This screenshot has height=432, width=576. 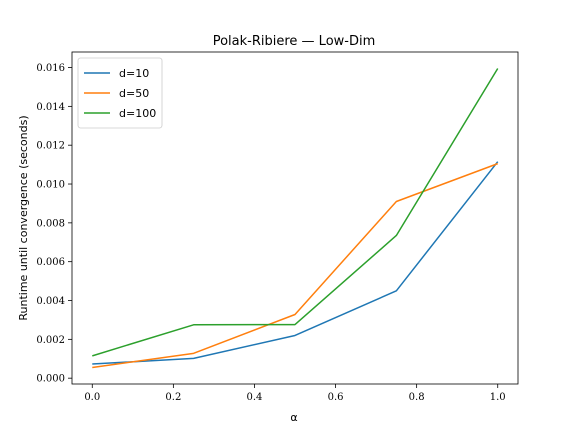 I want to click on y-tick-label: 0.010, so click(x=50, y=185).